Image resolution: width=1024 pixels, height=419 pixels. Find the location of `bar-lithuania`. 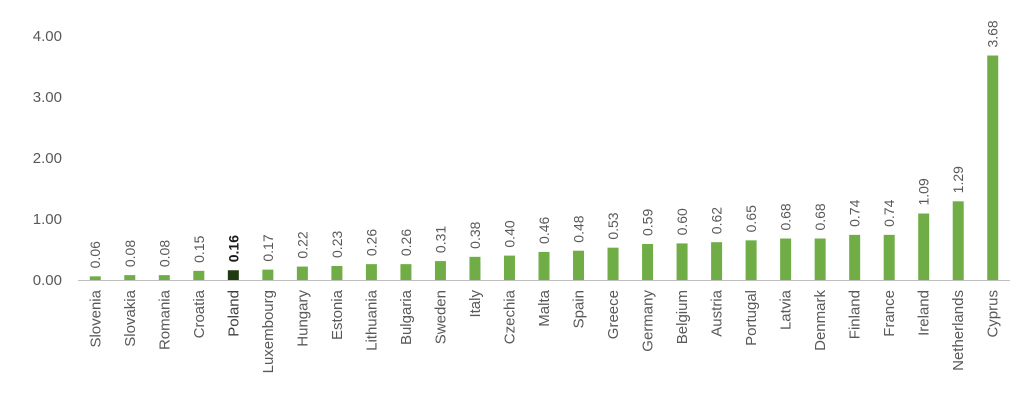

bar-lithuania is located at coordinates (371, 272).